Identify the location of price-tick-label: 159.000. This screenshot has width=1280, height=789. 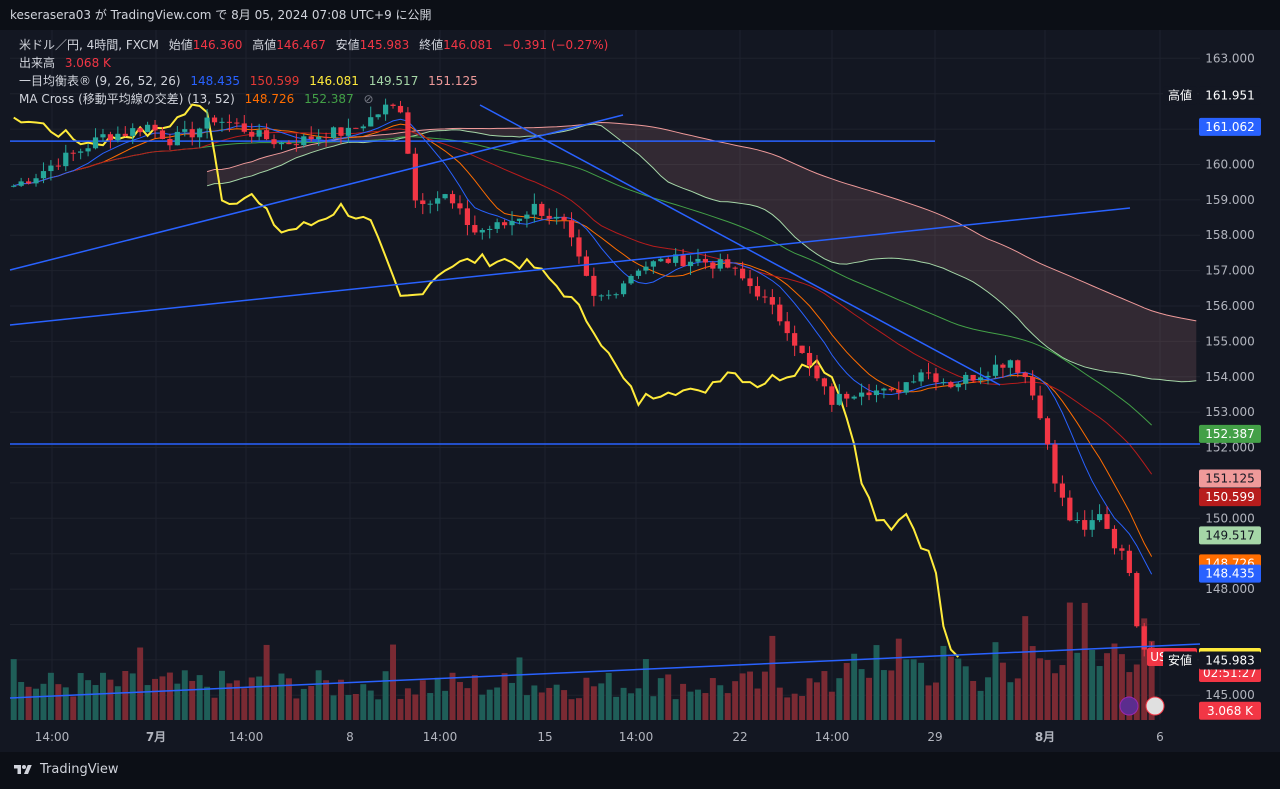
(1230, 200).